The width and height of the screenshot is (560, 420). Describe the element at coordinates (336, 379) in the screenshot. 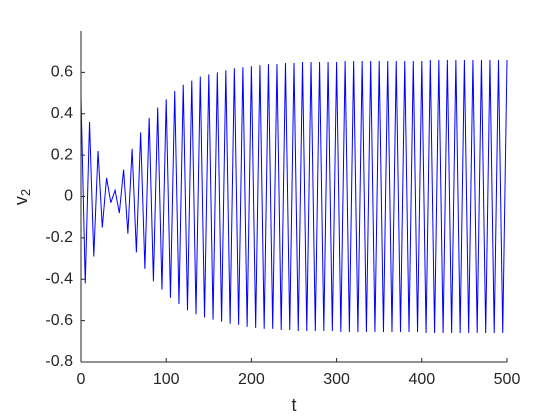

I see `x-tick-label: 300` at that location.